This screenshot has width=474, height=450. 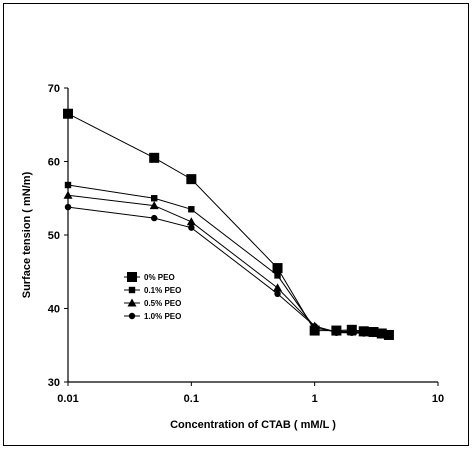 What do you see at coordinates (191, 399) in the screenshot?
I see `x-tick-label: 0.1` at bounding box center [191, 399].